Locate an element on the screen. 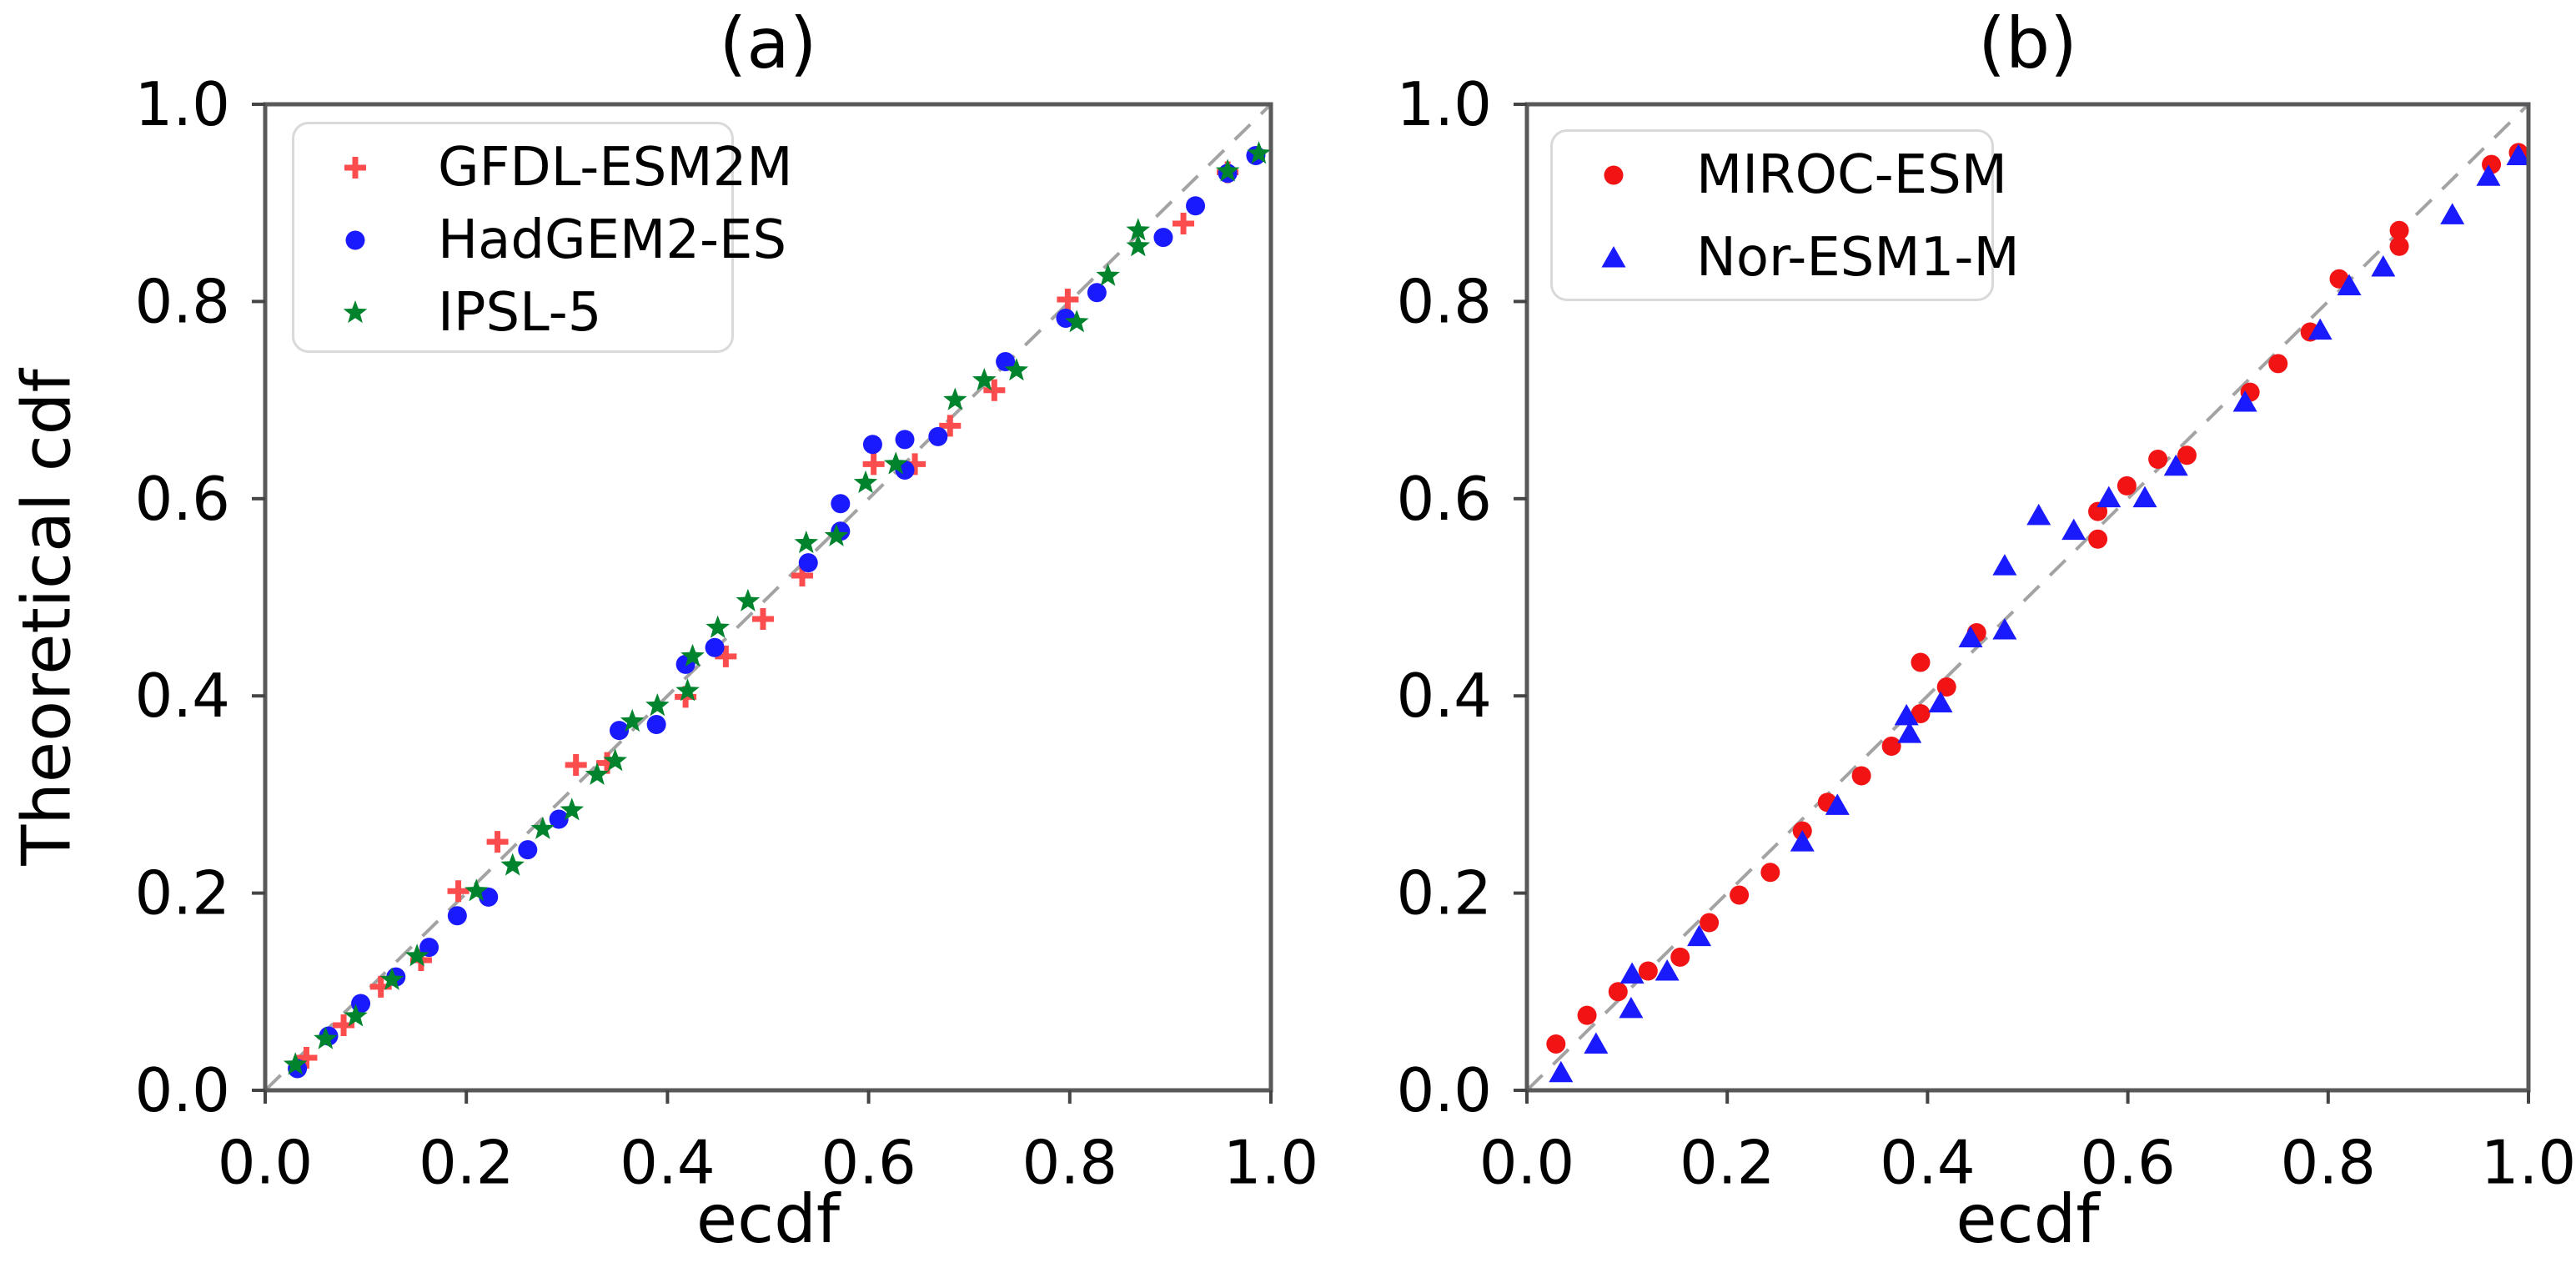 The image size is (2576, 1278). x-tick-label: 0.4 is located at coordinates (1928, 1163).